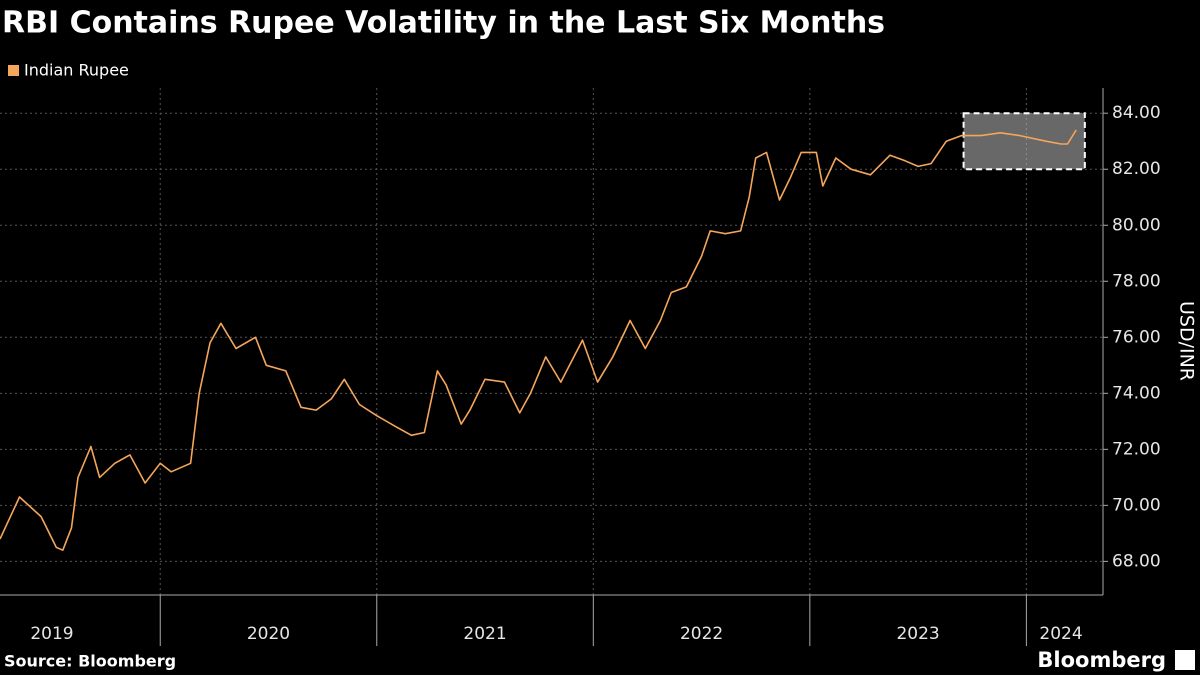 This screenshot has width=1200, height=675. I want to click on legend-label: Indian Rupee, so click(76, 70).